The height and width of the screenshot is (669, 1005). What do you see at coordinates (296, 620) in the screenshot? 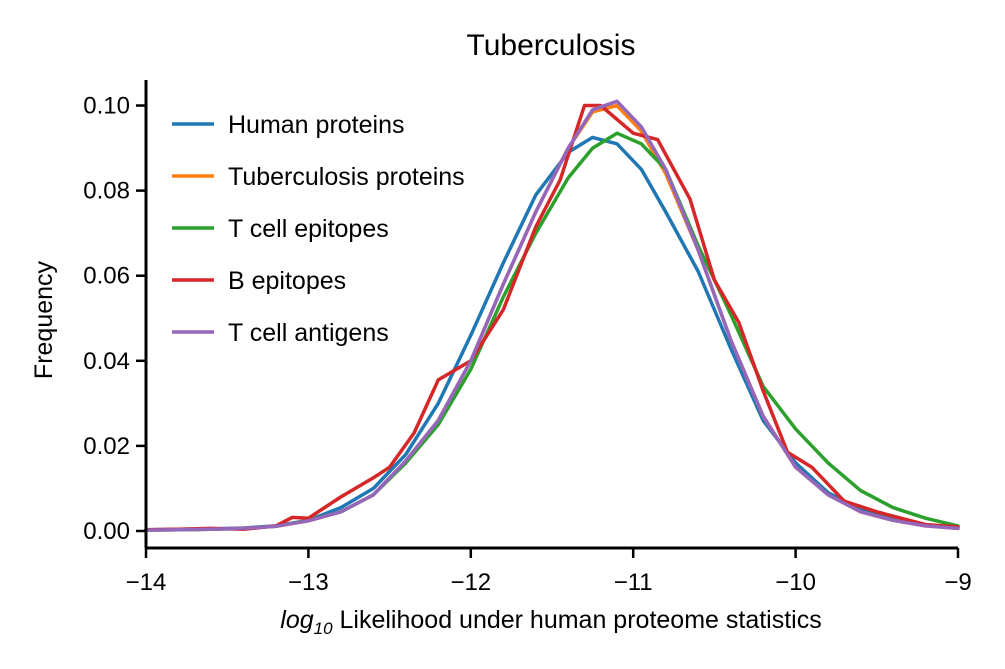
I see `x-axis-label-log: log` at bounding box center [296, 620].